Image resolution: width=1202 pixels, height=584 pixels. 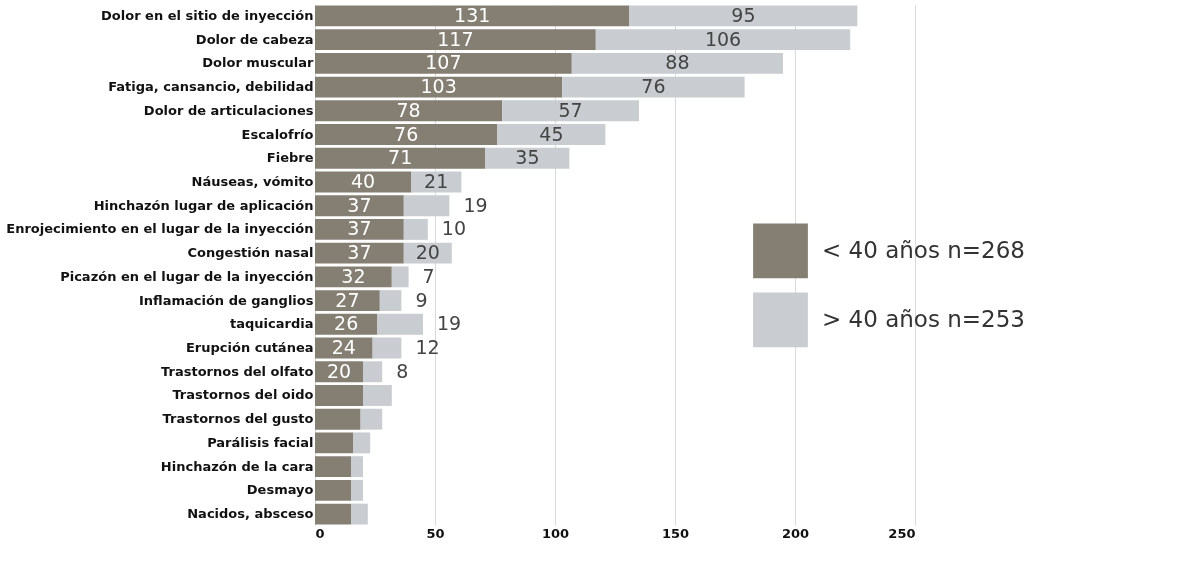 I want to click on data-label: 26, so click(x=346, y=323).